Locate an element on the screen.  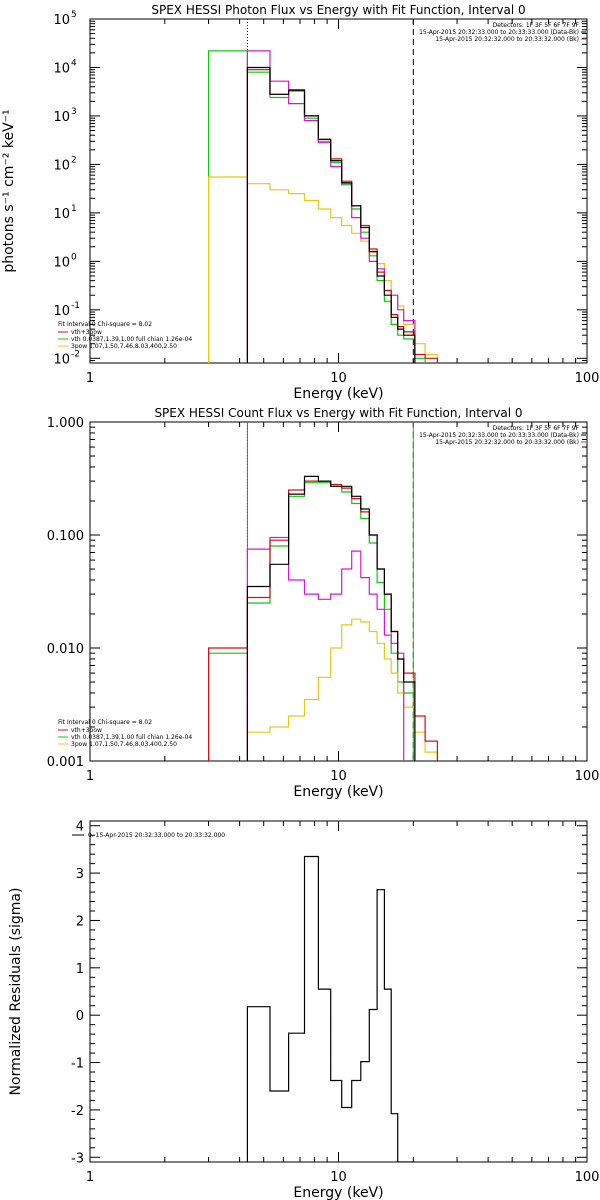
y-tick-label: 0 is located at coordinates (80, 1016).